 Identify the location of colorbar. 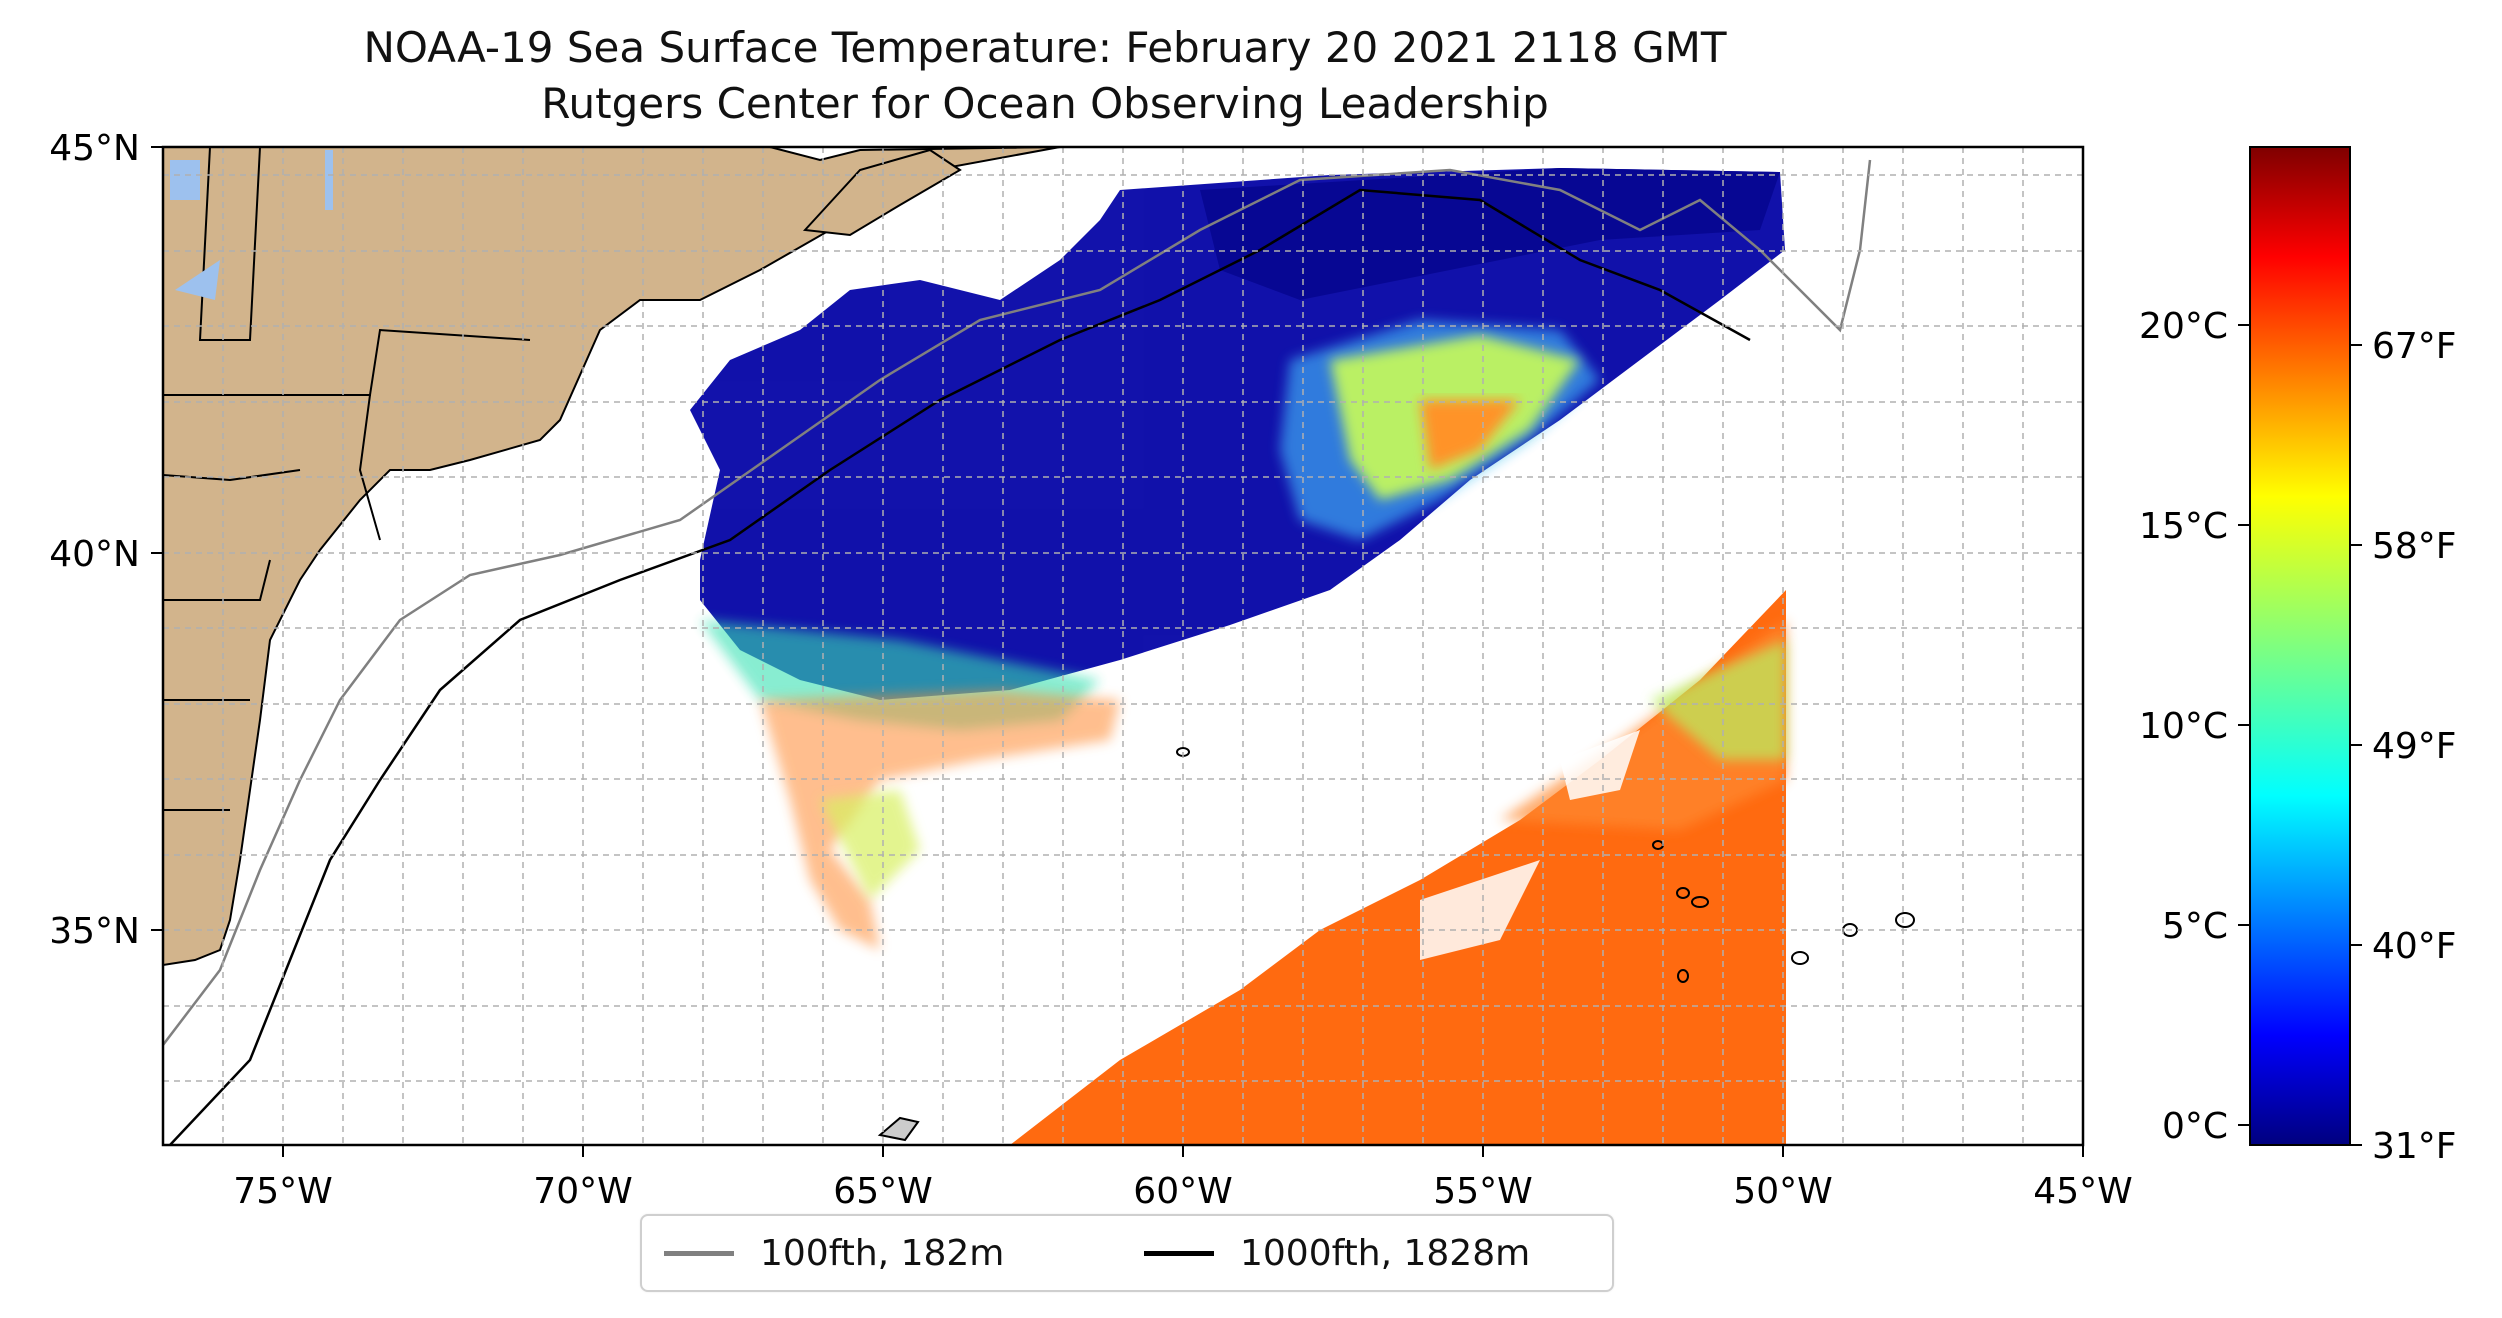
(2300, 646).